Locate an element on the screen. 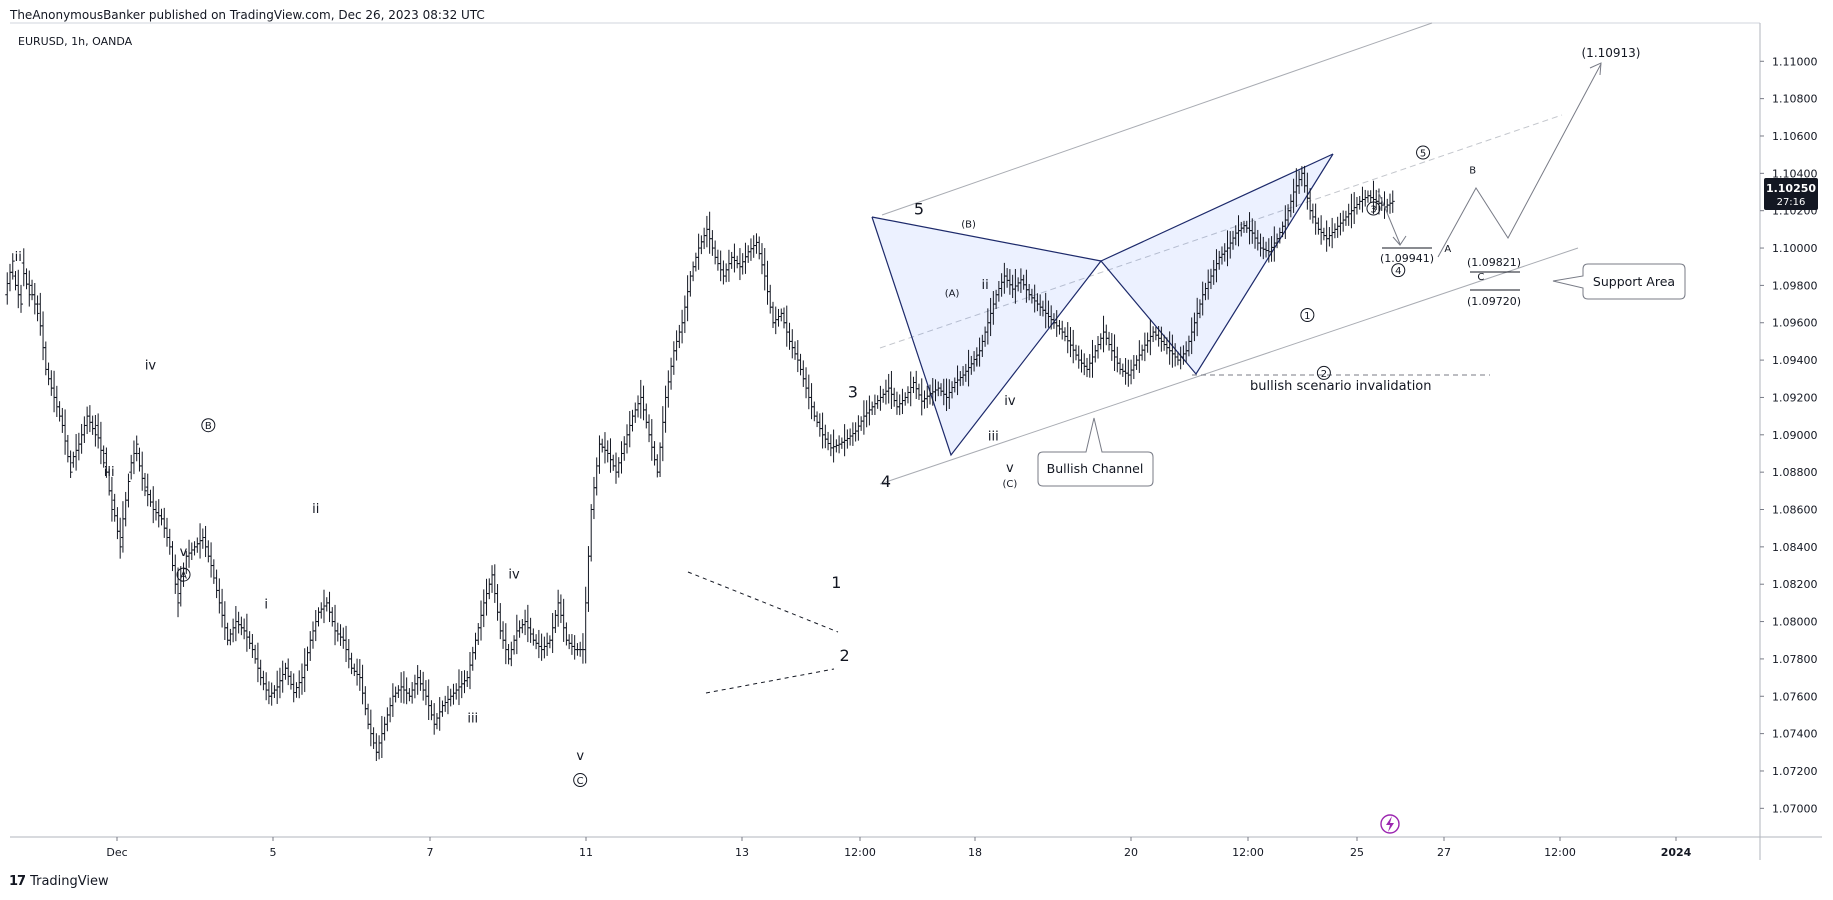 The image size is (1833, 900). x-tick-label: Dec is located at coordinates (116, 852).